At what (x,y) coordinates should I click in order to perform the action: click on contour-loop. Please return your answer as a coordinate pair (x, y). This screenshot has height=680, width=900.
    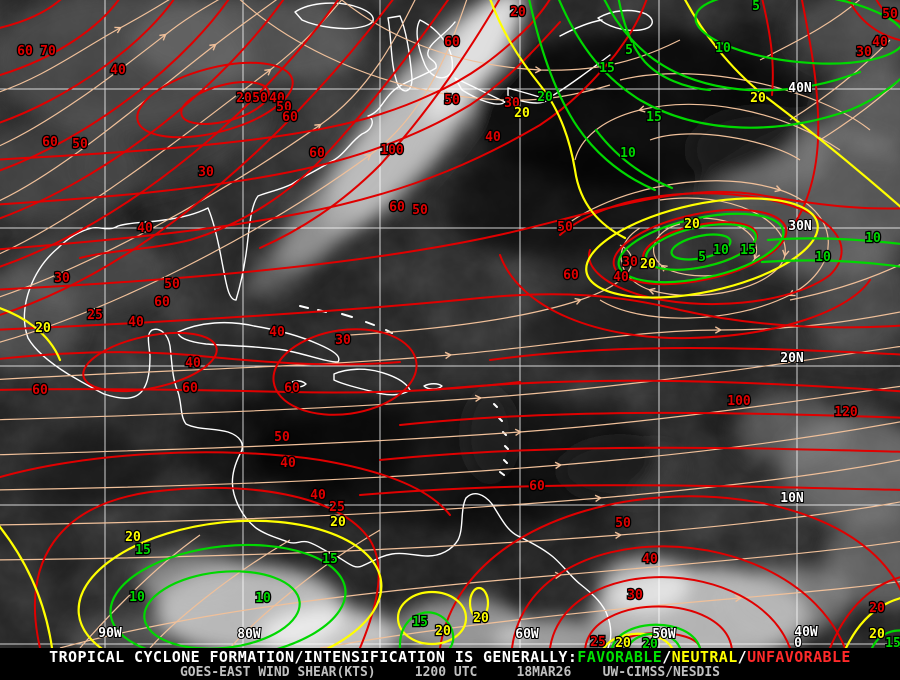
    Looking at the image, I should click on (797, 32).